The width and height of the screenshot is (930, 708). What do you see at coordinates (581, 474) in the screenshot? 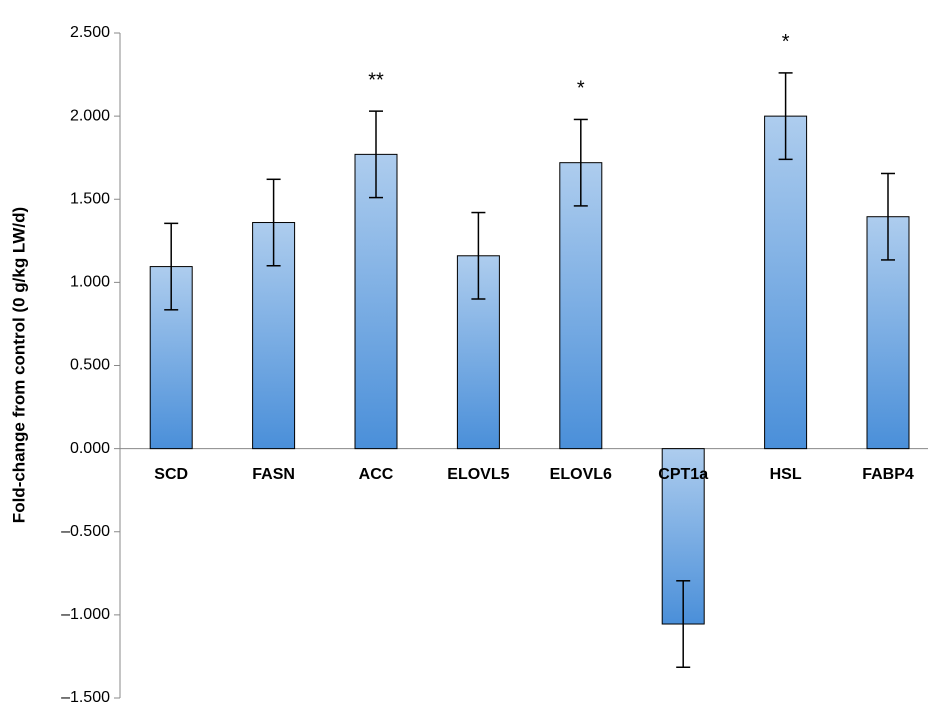
I see `x-tick-label: ELOVL6` at bounding box center [581, 474].